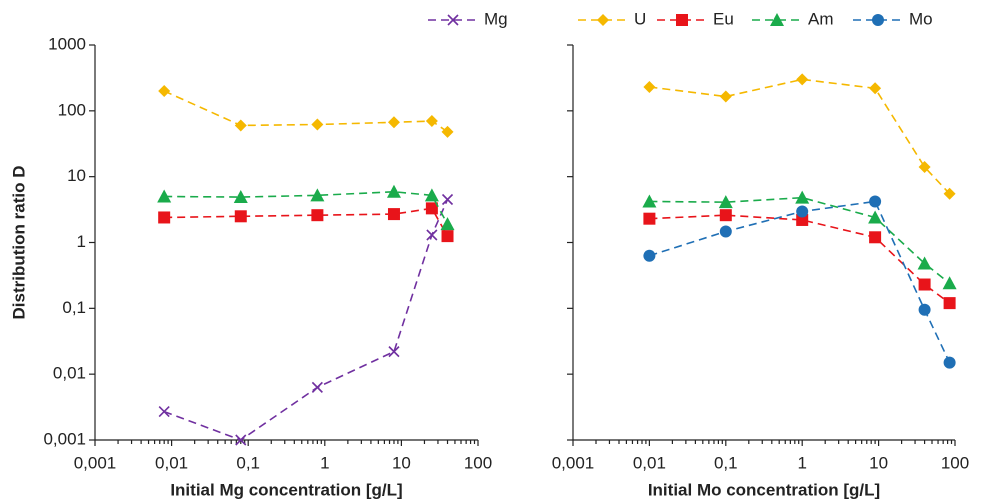 This screenshot has height=502, width=991. What do you see at coordinates (81, 241) in the screenshot?
I see `y-tick-label: 1` at bounding box center [81, 241].